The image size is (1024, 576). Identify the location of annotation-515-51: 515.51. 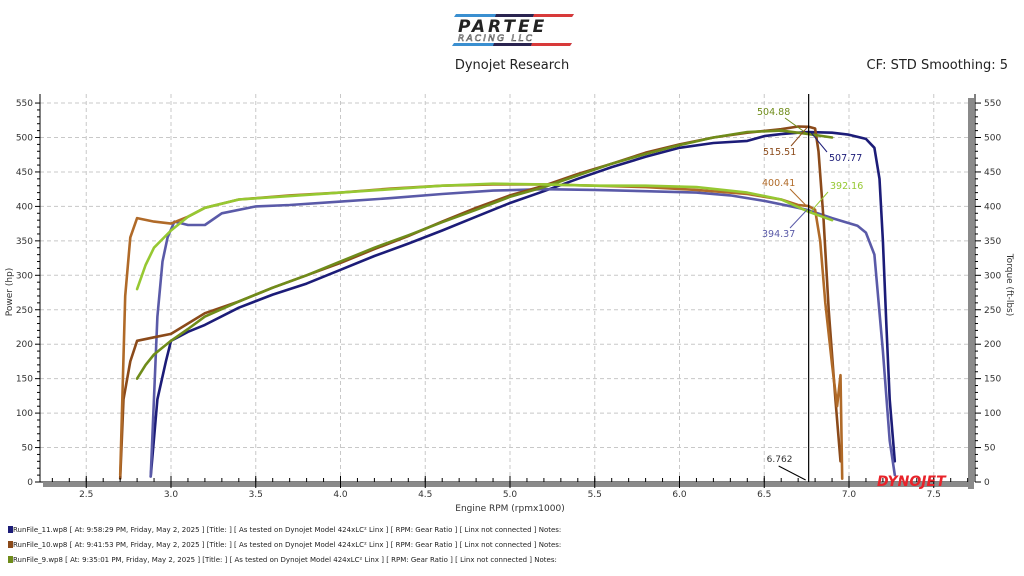
(779, 152).